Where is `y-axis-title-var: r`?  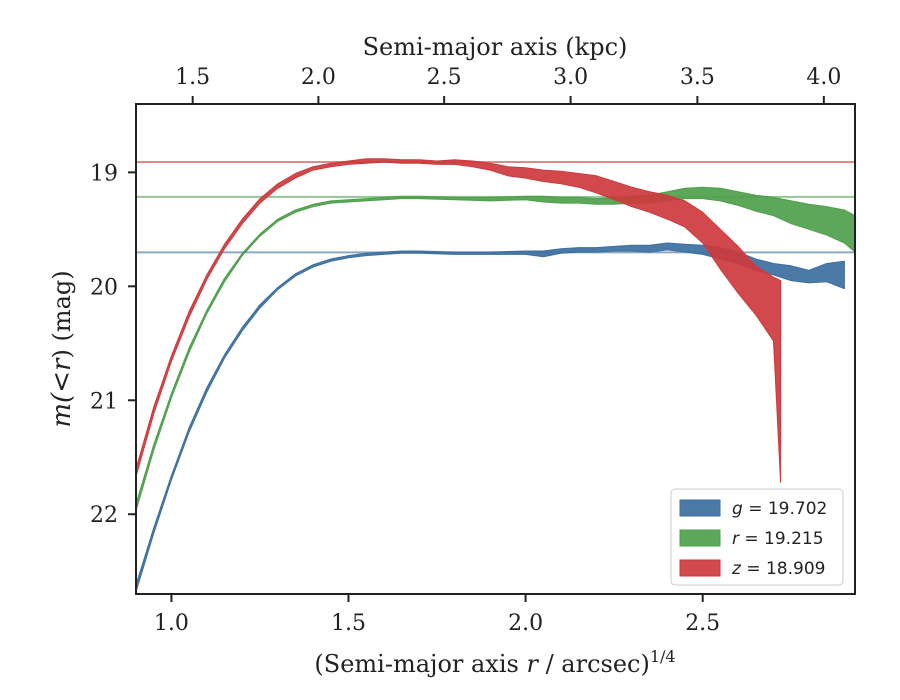
y-axis-title-var: r is located at coordinates (62, 364).